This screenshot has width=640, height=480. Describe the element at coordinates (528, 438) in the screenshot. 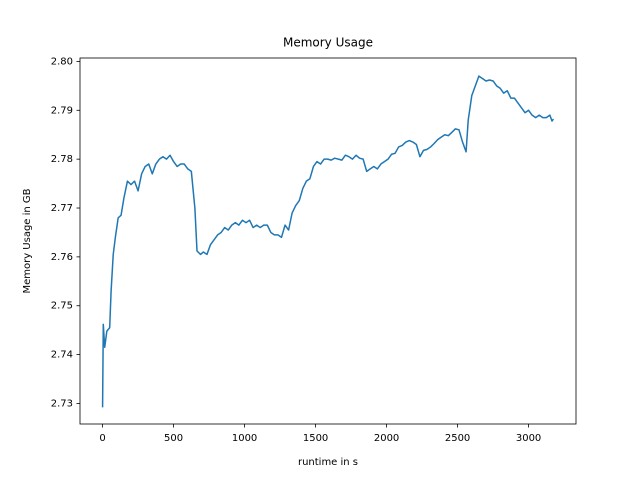

I see `x-tick-label: 3000` at that location.